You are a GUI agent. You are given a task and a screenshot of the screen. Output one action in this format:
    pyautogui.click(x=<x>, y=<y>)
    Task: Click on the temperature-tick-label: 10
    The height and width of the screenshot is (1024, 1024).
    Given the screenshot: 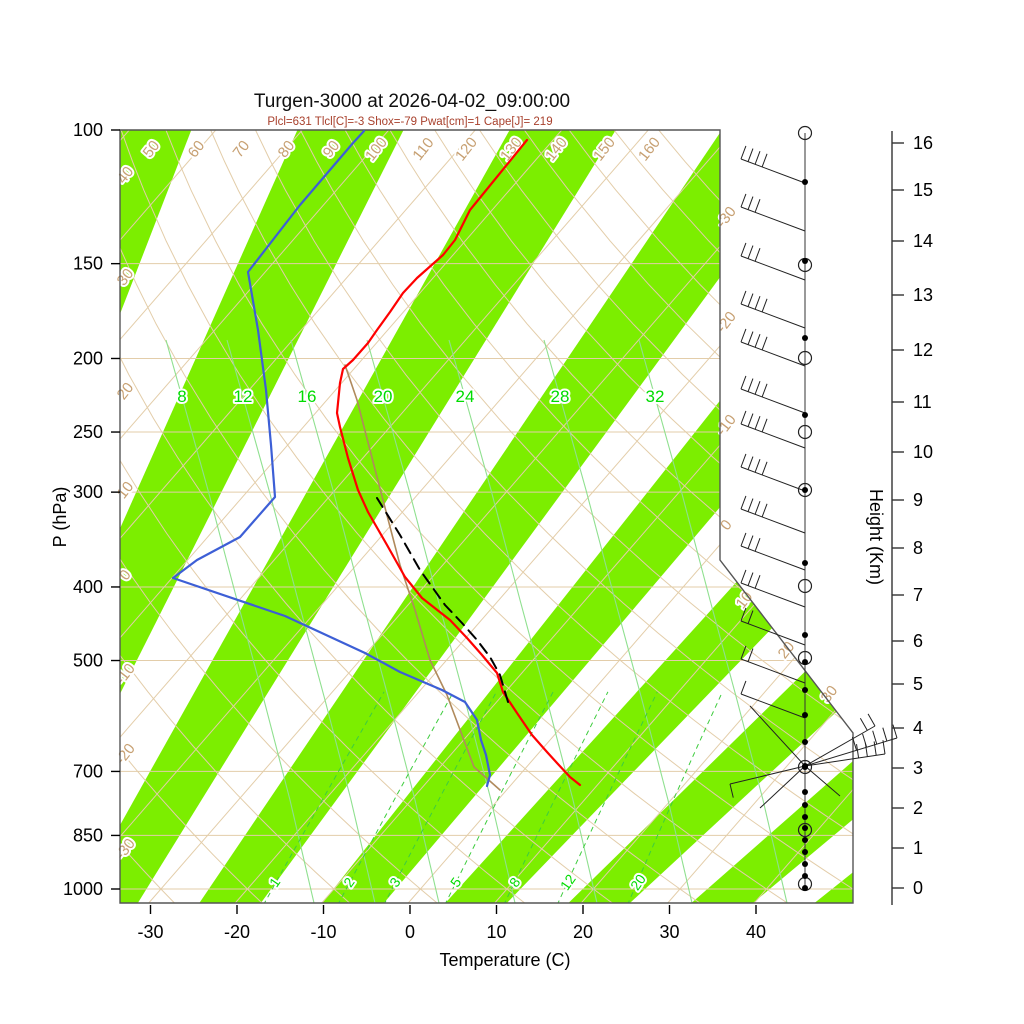 What is the action you would take?
    pyautogui.click(x=496, y=932)
    